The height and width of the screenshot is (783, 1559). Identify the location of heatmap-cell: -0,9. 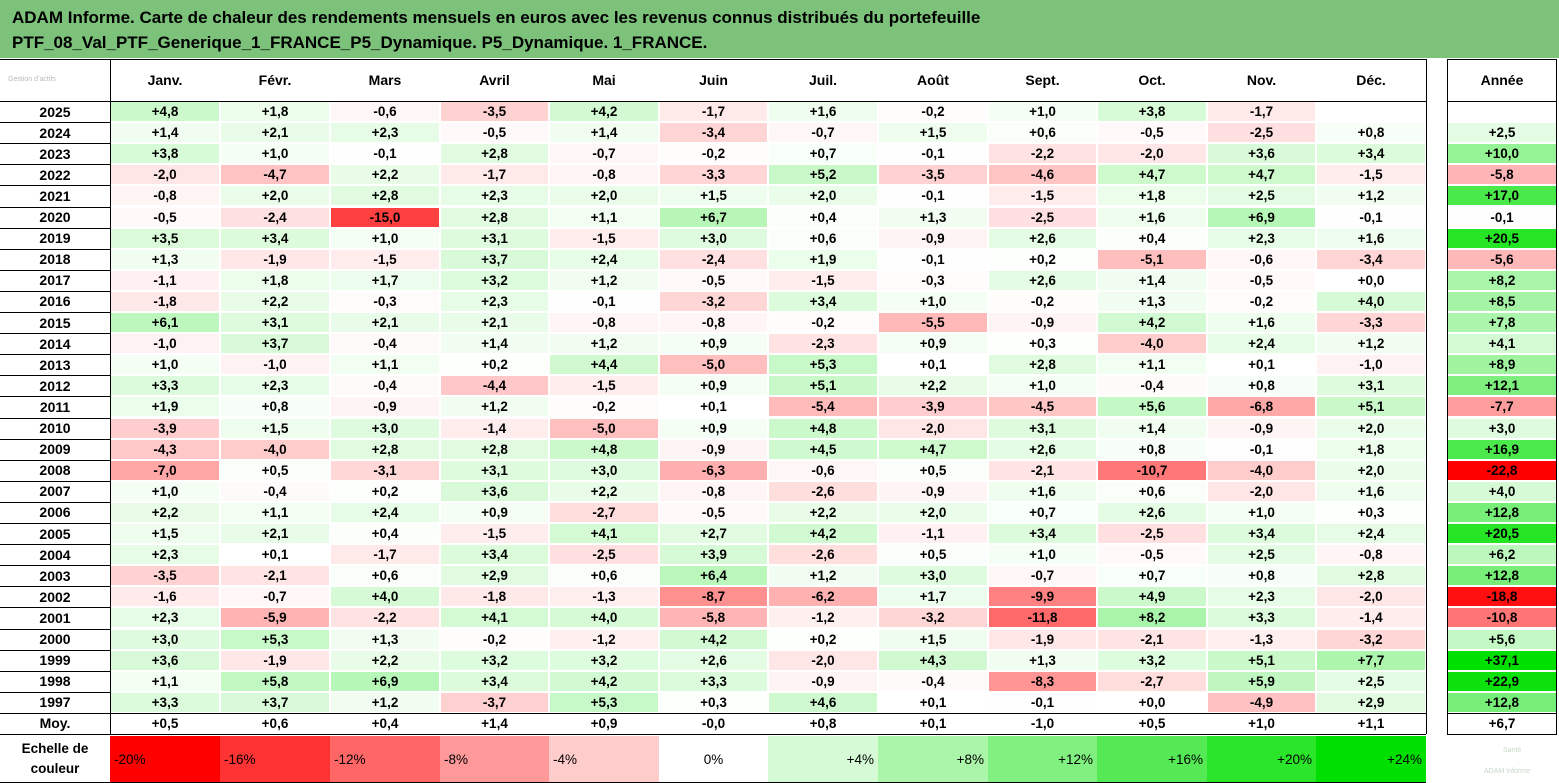
(933, 491).